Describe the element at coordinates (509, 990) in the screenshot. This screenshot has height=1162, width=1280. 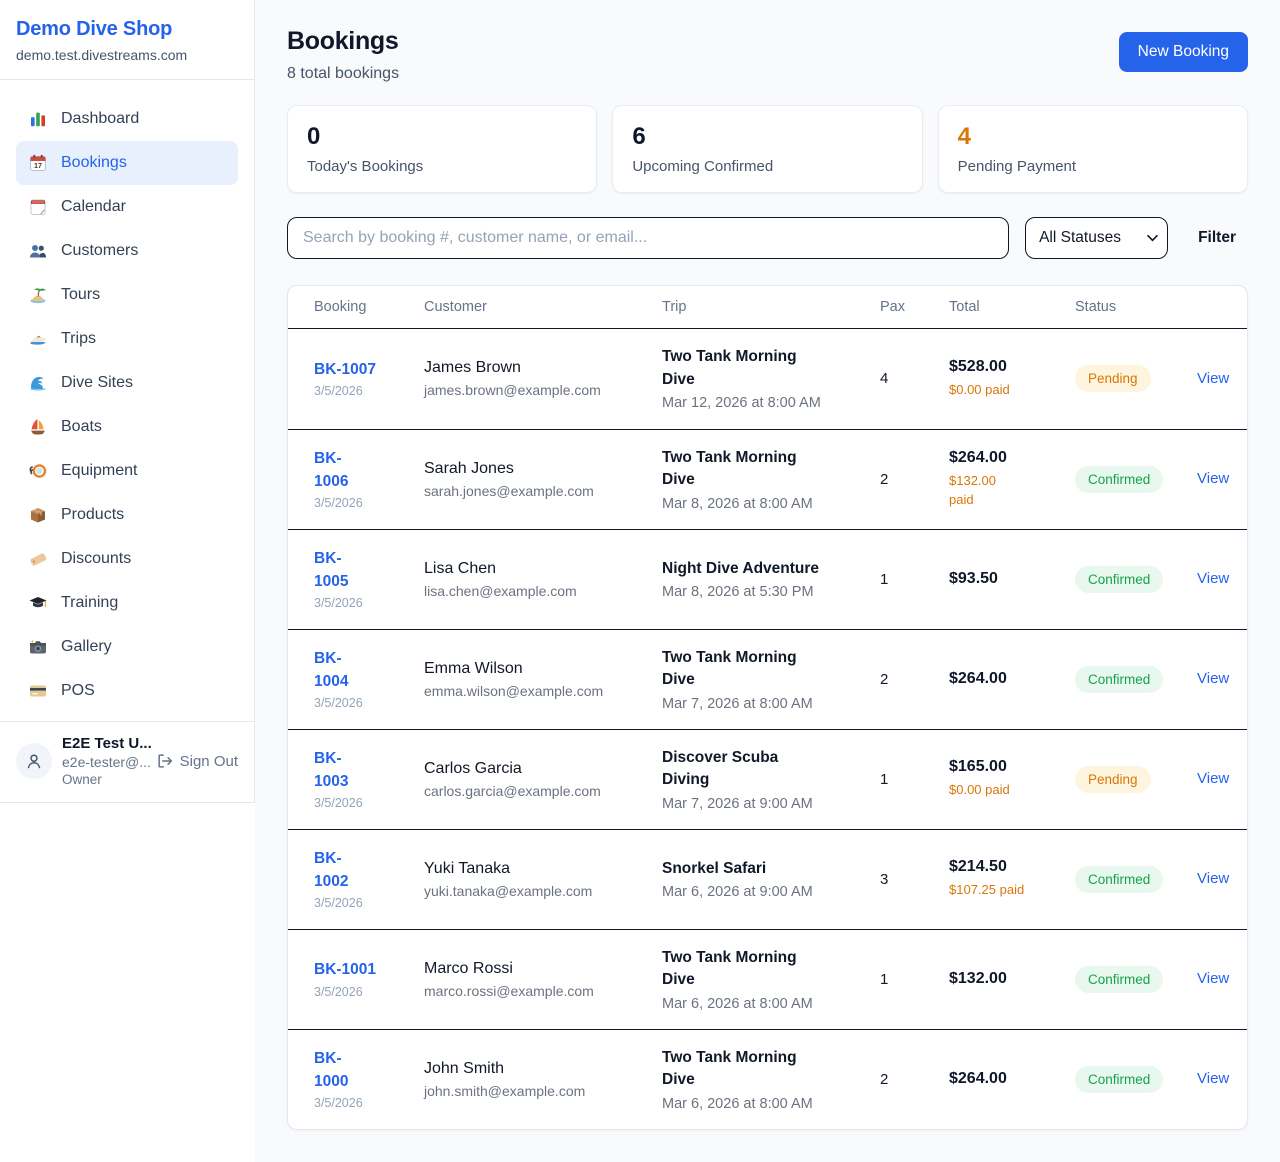
I see `customer-email: marco.rossi@example.com` at that location.